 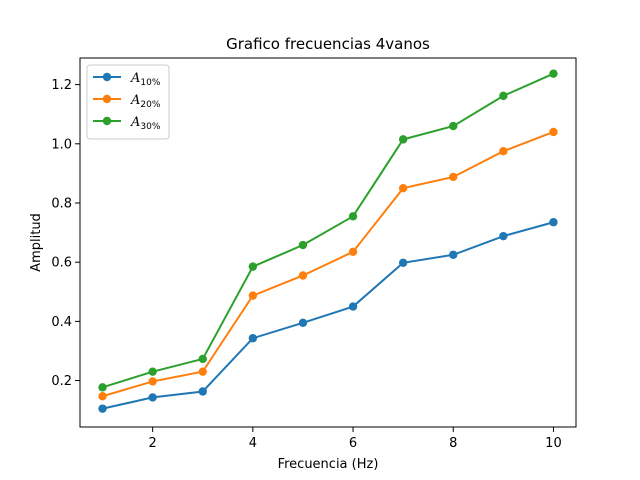 What do you see at coordinates (353, 443) in the screenshot?
I see `x-tick-label: 6` at bounding box center [353, 443].